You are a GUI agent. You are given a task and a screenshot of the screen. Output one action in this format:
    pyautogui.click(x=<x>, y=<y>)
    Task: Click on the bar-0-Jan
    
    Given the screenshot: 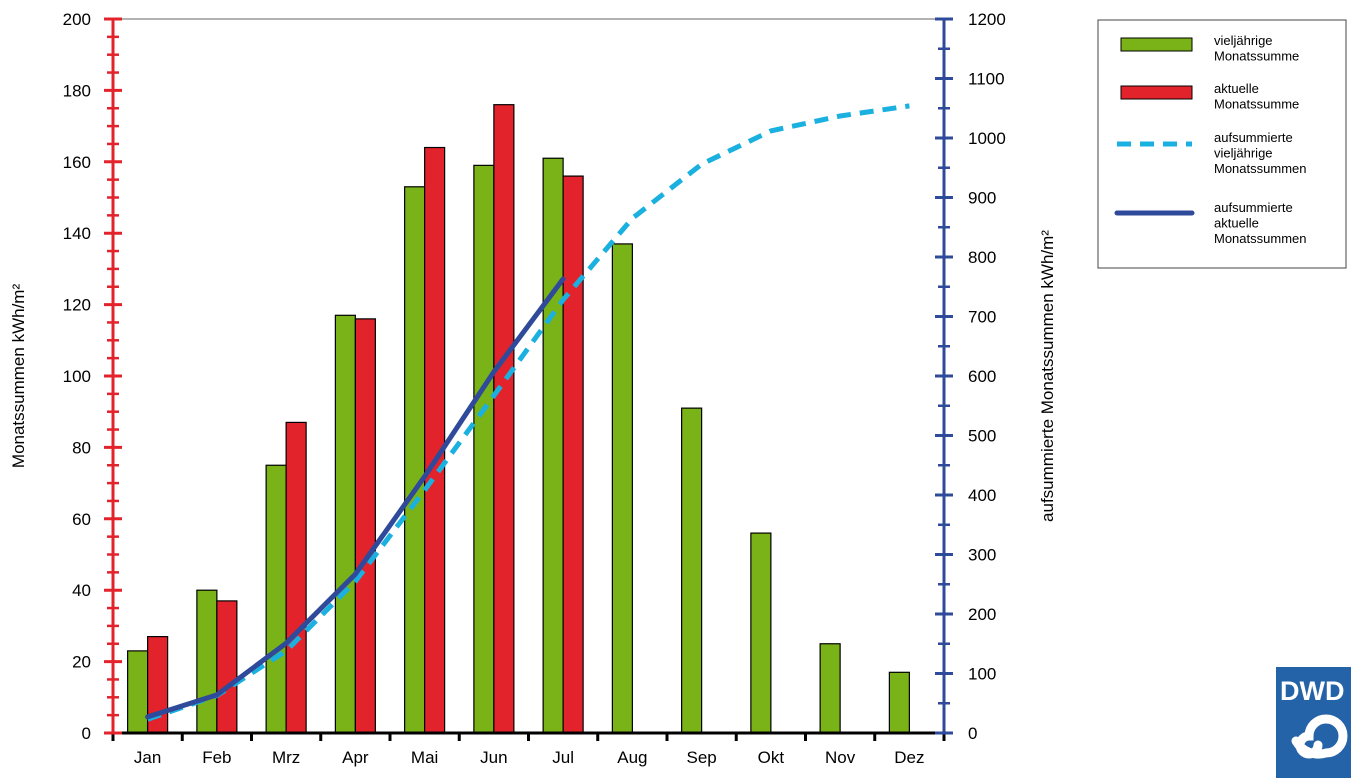 What is the action you would take?
    pyautogui.click(x=138, y=692)
    